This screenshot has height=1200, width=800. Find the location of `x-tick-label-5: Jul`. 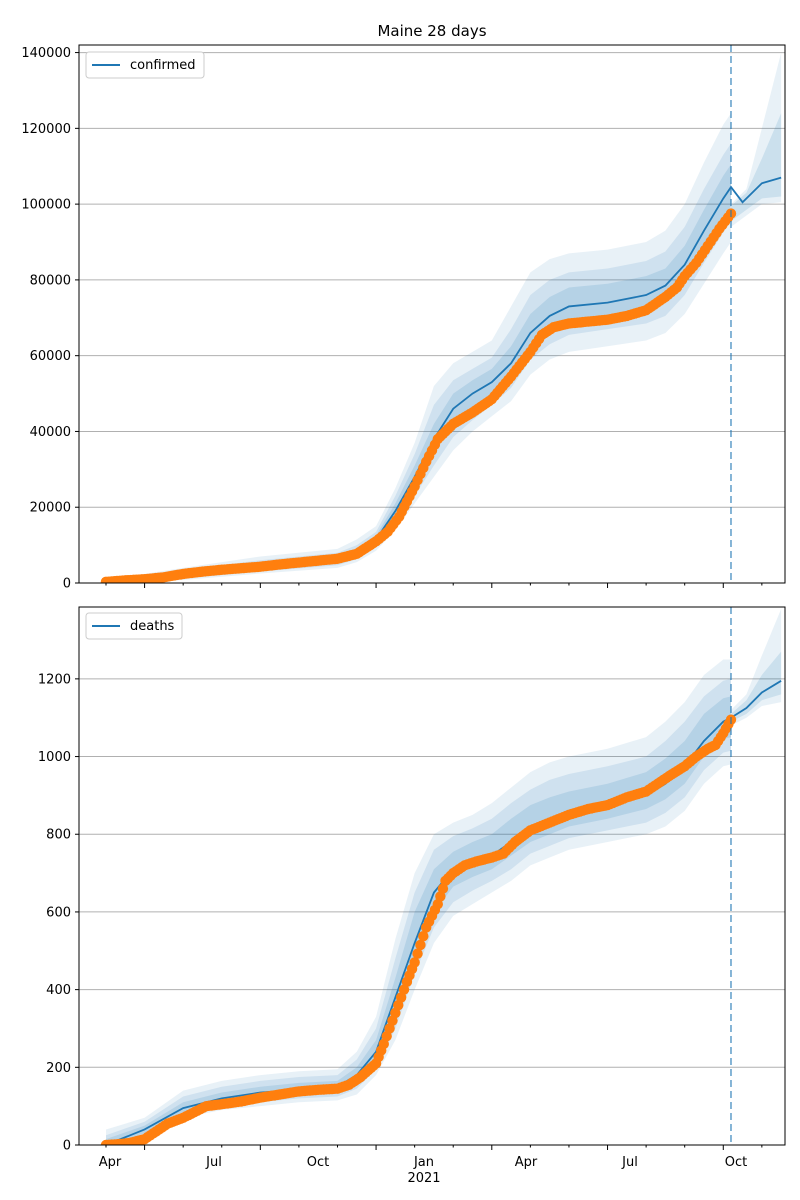

x-tick-label-5: Jul is located at coordinates (629, 1162).